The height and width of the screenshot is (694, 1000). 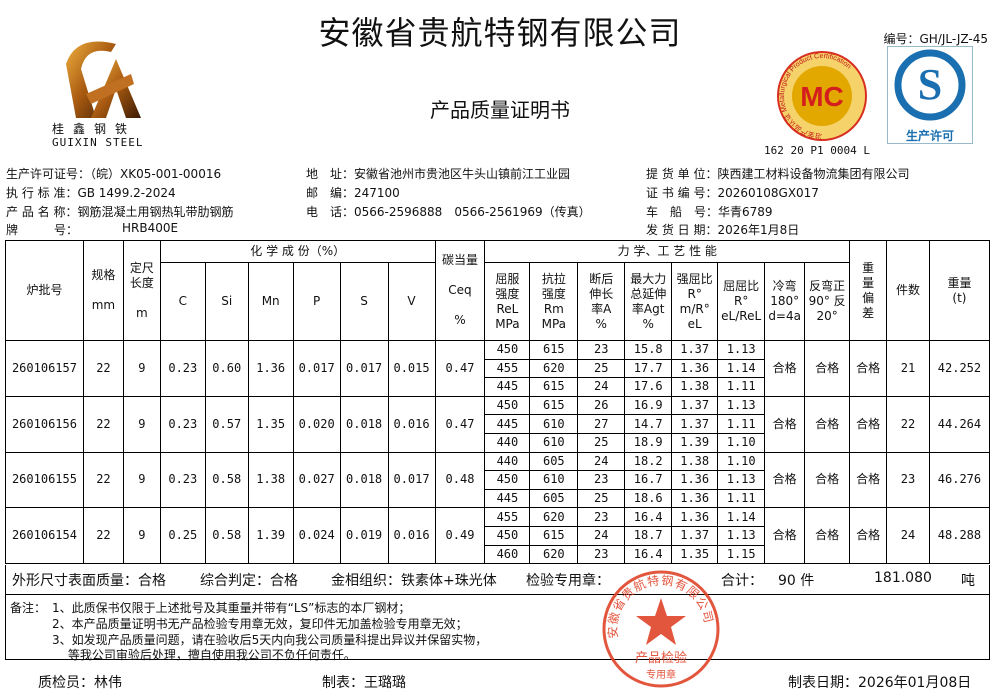 I want to click on cell-p: 0.017, so click(x=316, y=368).